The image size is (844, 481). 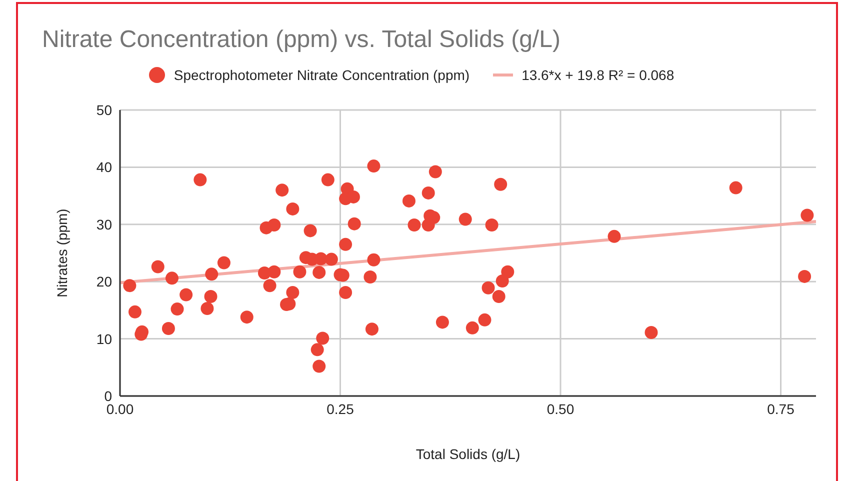 What do you see at coordinates (104, 110) in the screenshot?
I see `y-tick-label: 50` at bounding box center [104, 110].